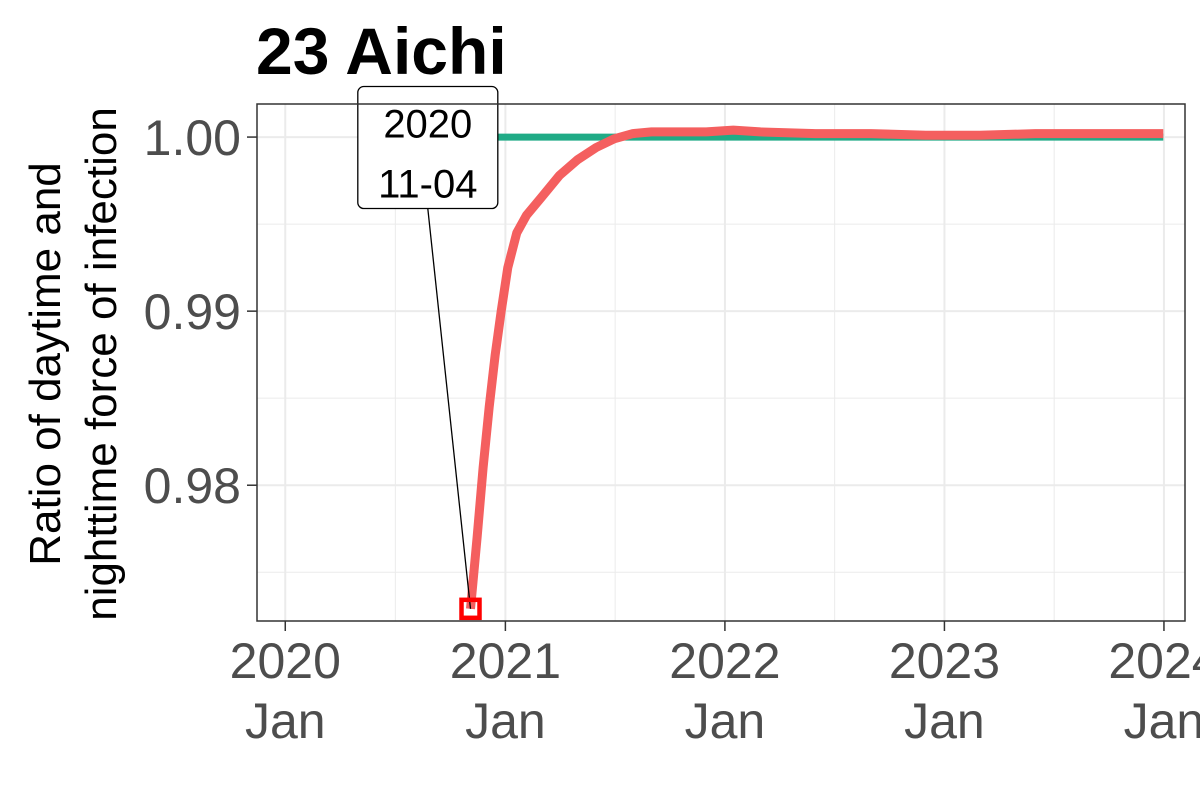 The width and height of the screenshot is (1200, 800). What do you see at coordinates (192, 486) in the screenshot?
I see `y-tick-label: 0.98` at bounding box center [192, 486].